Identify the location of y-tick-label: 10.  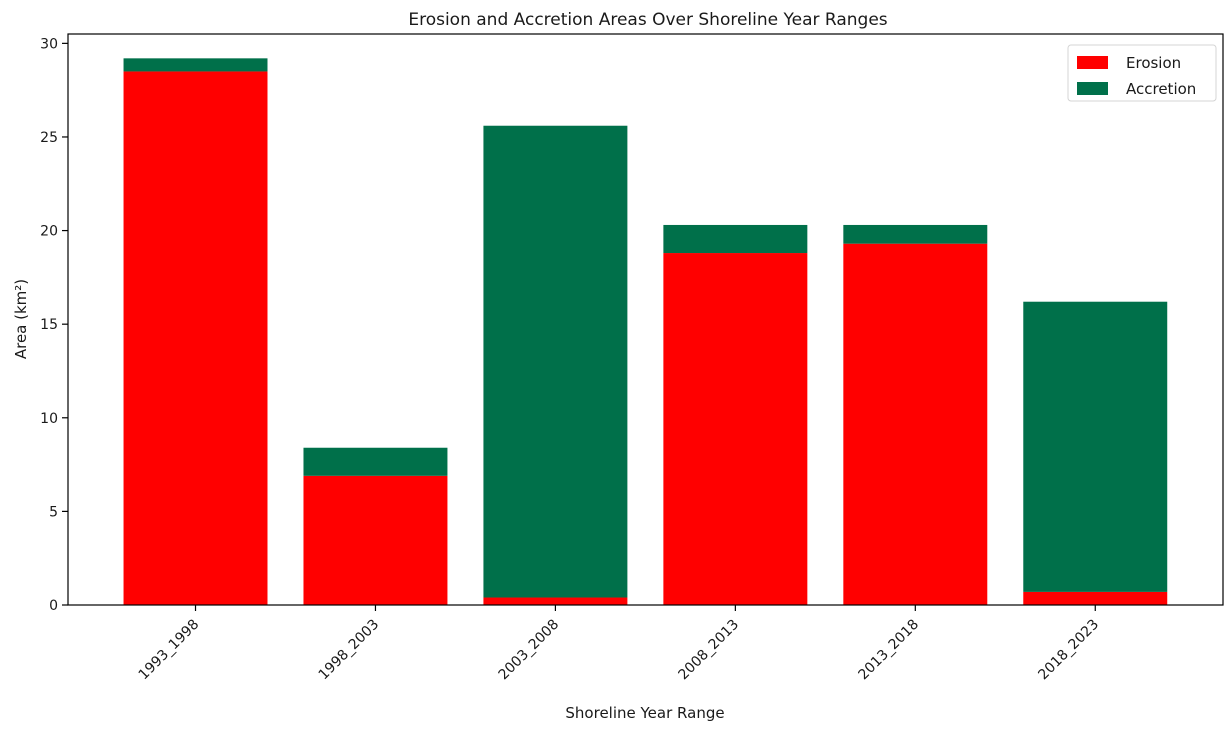
(49, 419).